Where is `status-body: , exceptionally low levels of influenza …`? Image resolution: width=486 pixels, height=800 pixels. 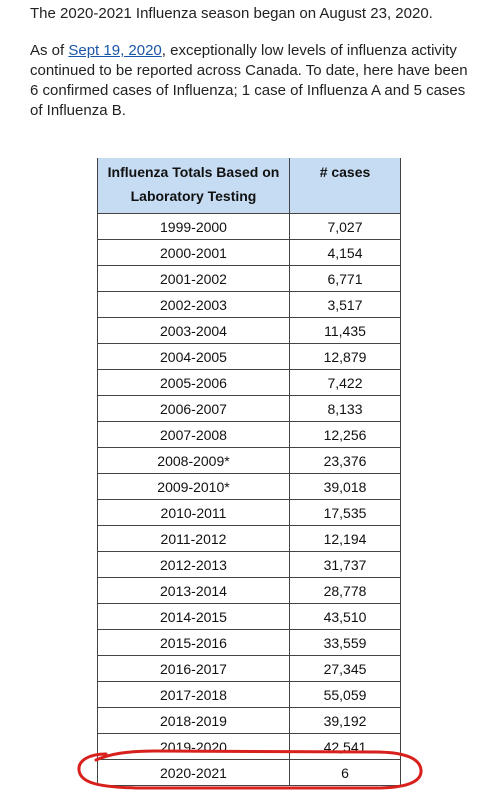 status-body: , exceptionally low levels of influenza … is located at coordinates (249, 80).